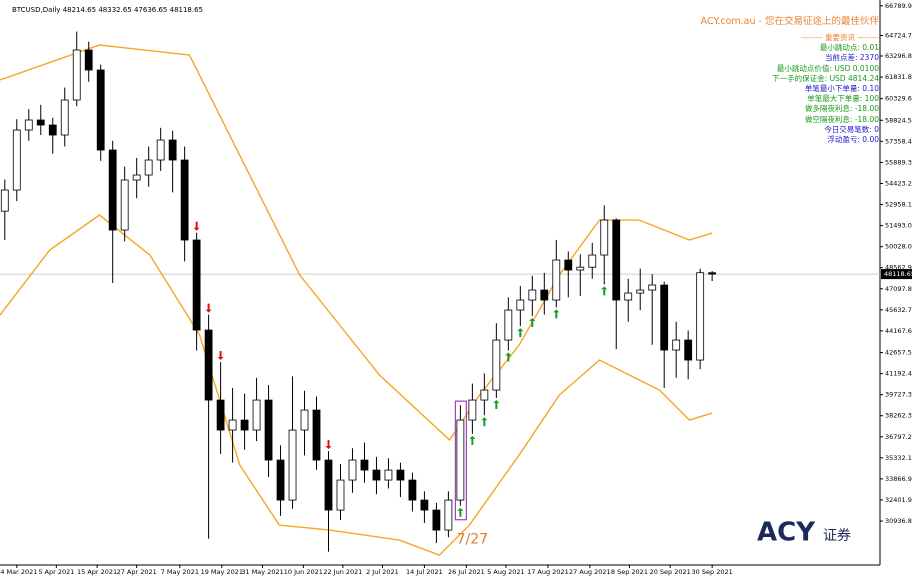  I want to click on y-tick-label: 30936.85, so click(898, 521).